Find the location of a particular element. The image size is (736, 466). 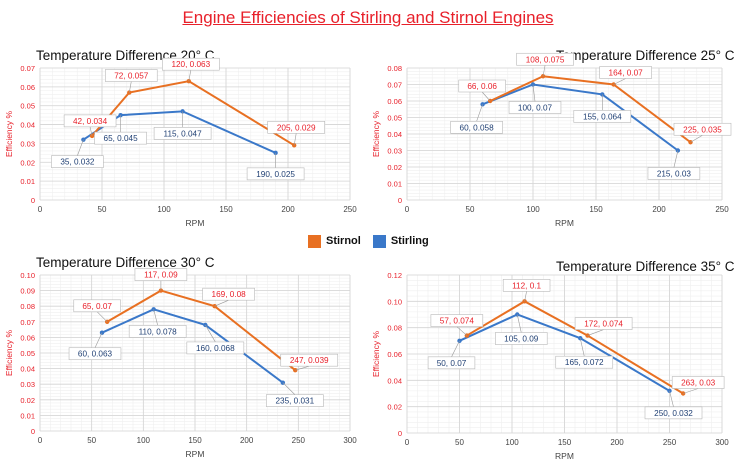

legend-swatch-stirling is located at coordinates (379, 241).